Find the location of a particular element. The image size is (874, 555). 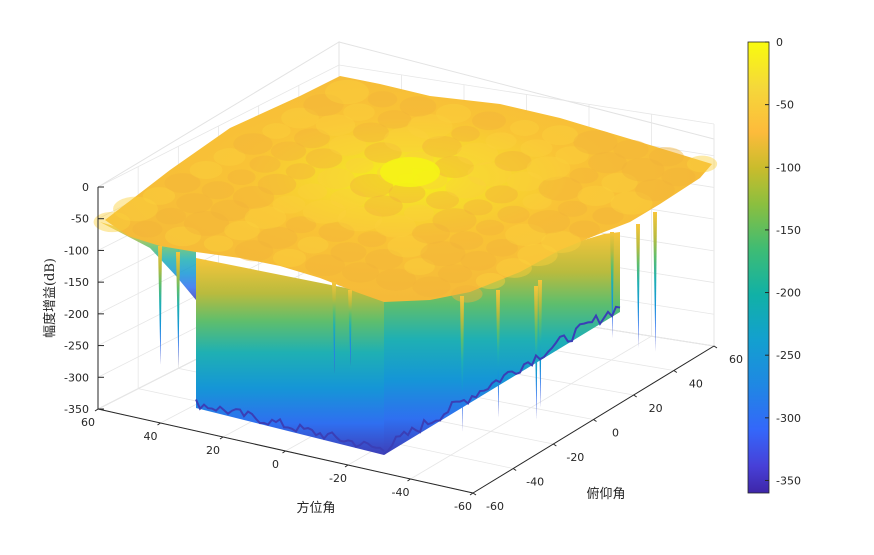

x-tick-label: -40 is located at coordinates (401, 492).